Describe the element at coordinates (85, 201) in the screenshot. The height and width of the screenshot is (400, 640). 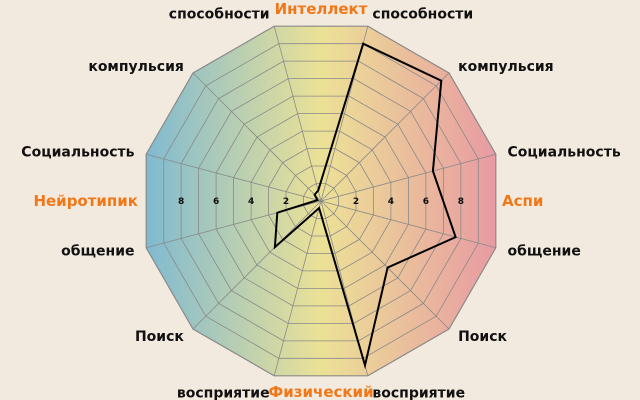
I see `axis-title-left: Нейротипик` at that location.